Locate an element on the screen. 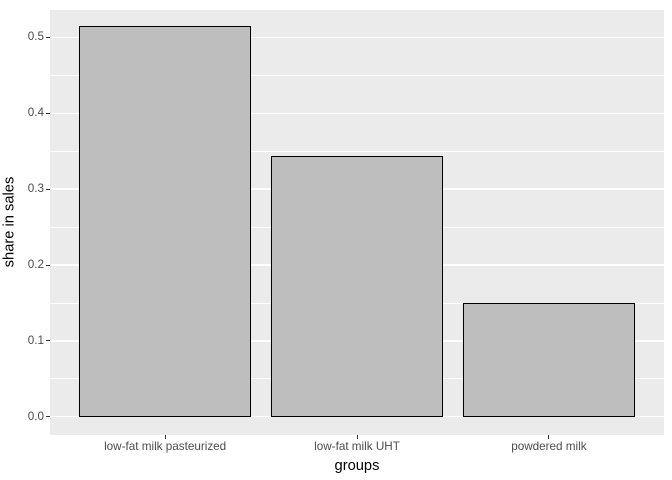 The height and width of the screenshot is (480, 672). x-tick-label: low-fat milk UHT is located at coordinates (357, 446).